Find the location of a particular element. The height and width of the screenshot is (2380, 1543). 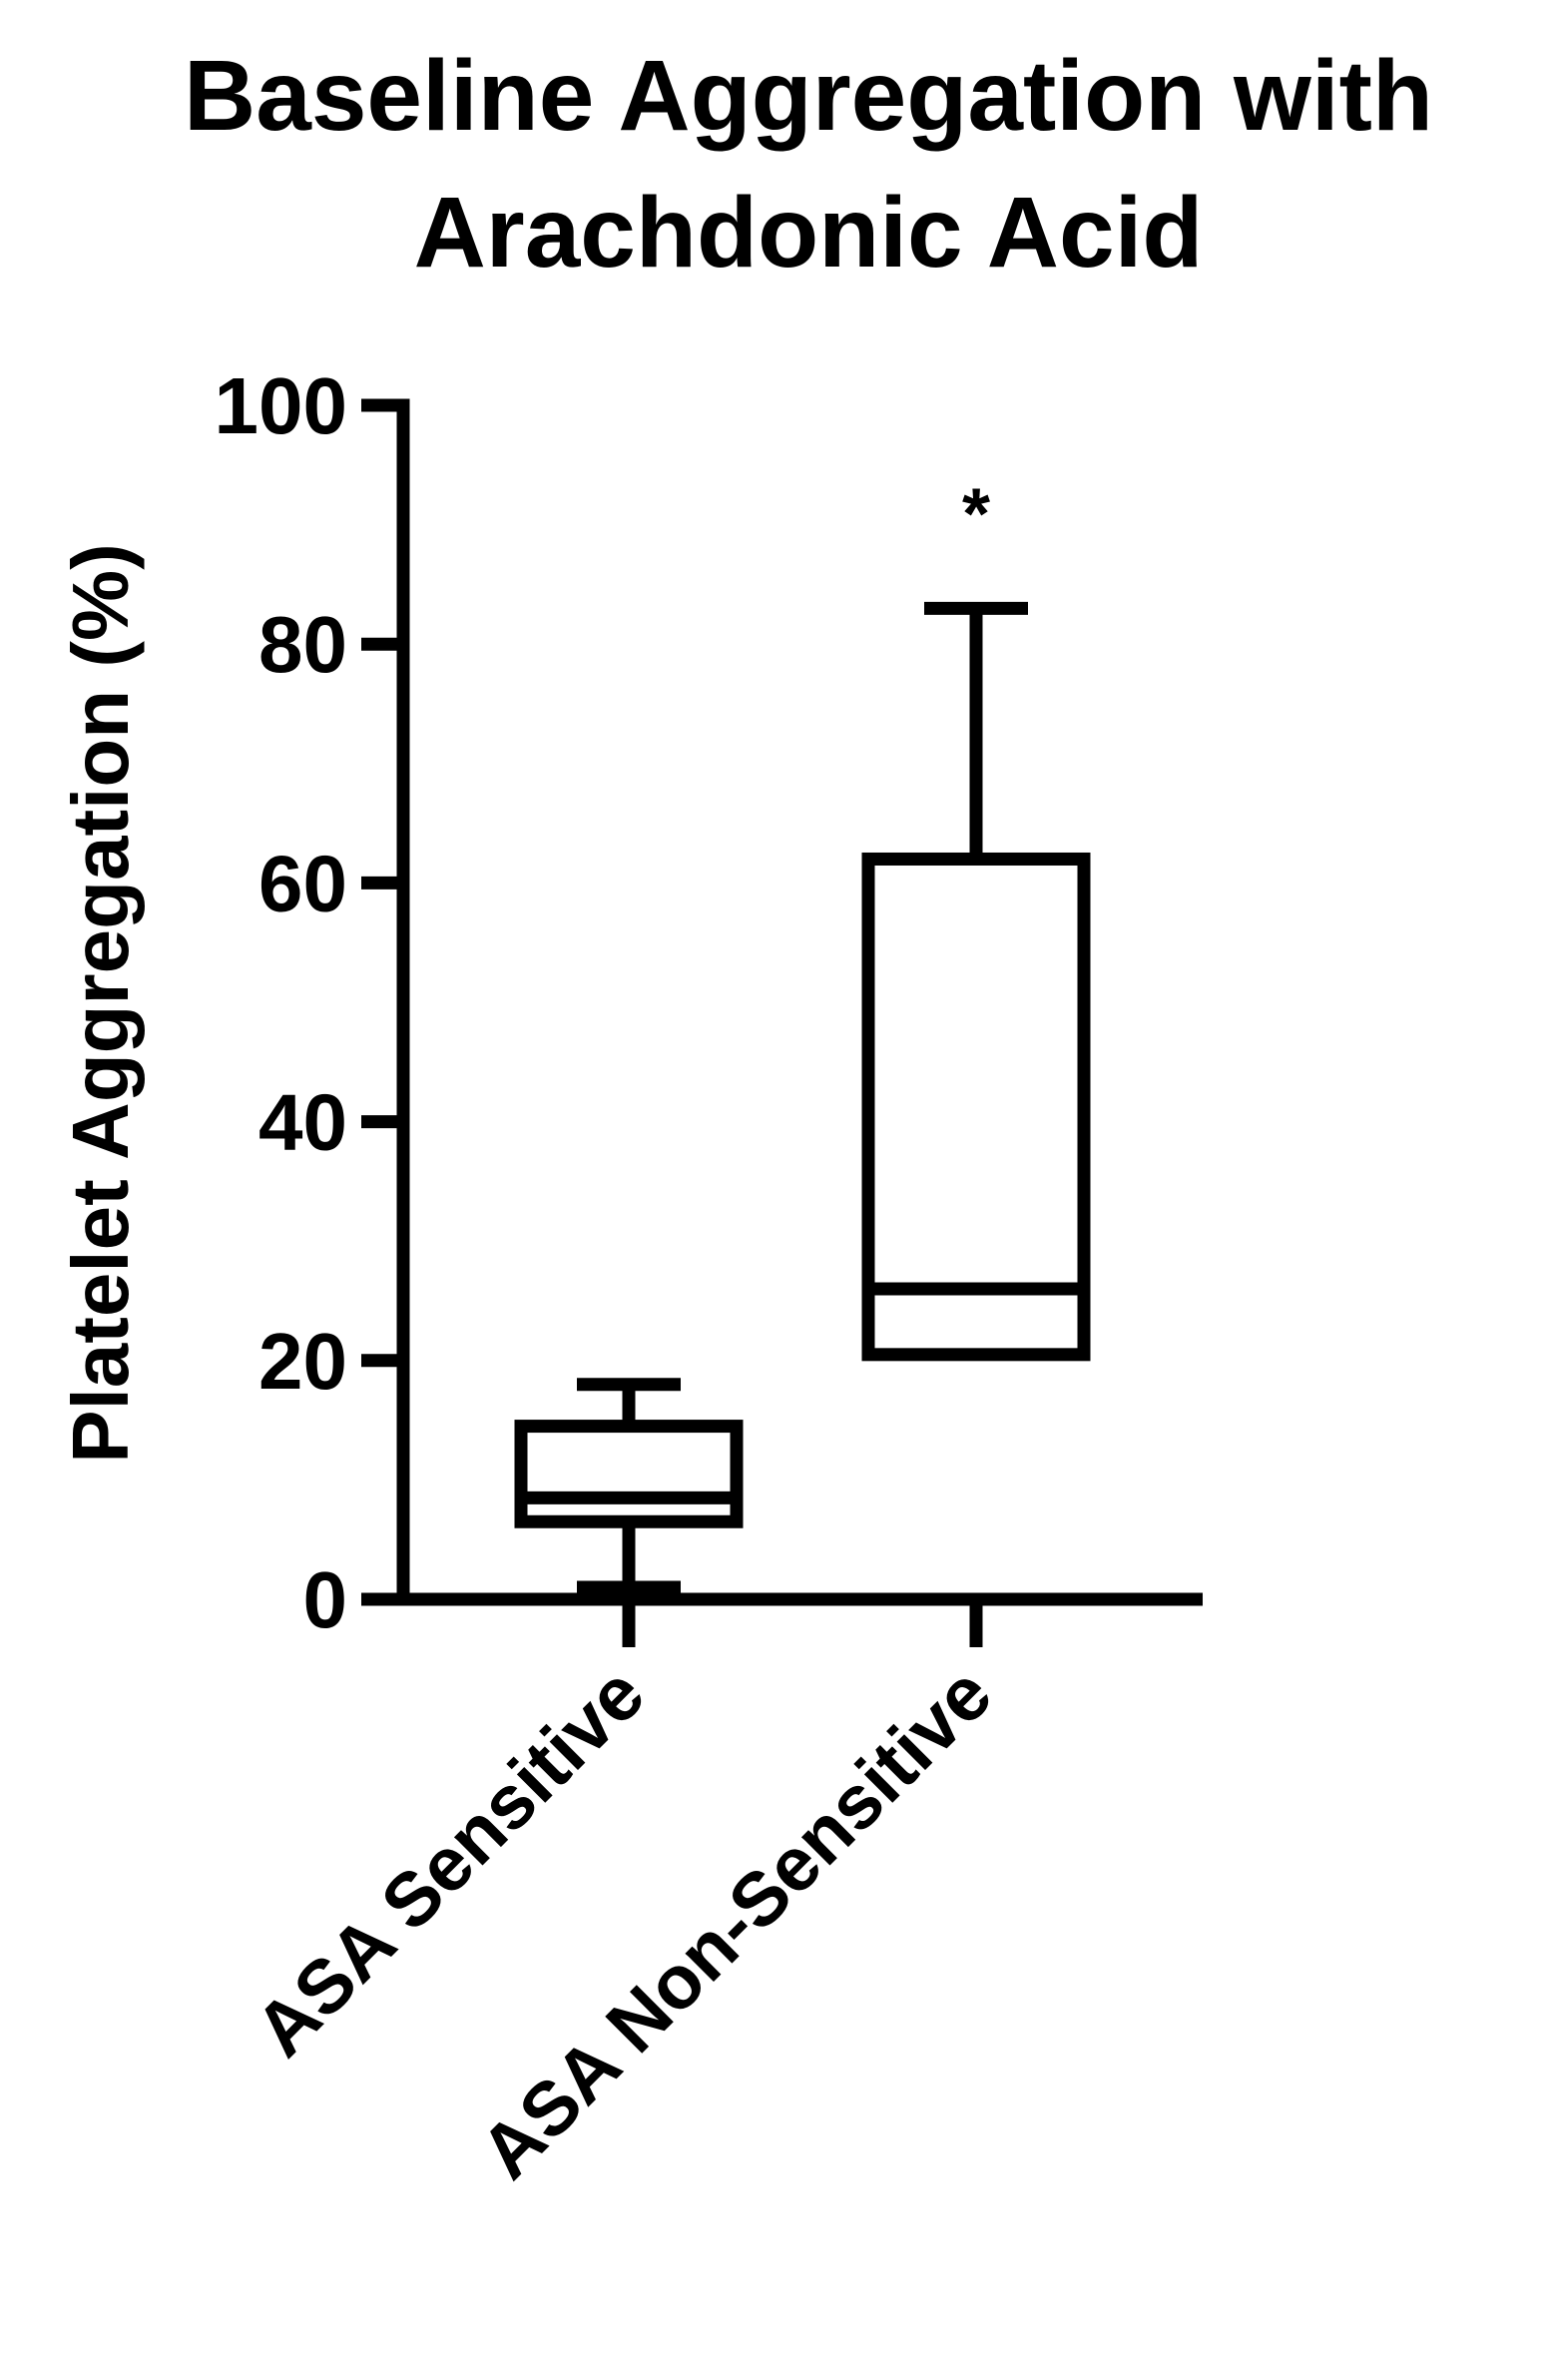

y-tick-label: 100 is located at coordinates (281, 405).